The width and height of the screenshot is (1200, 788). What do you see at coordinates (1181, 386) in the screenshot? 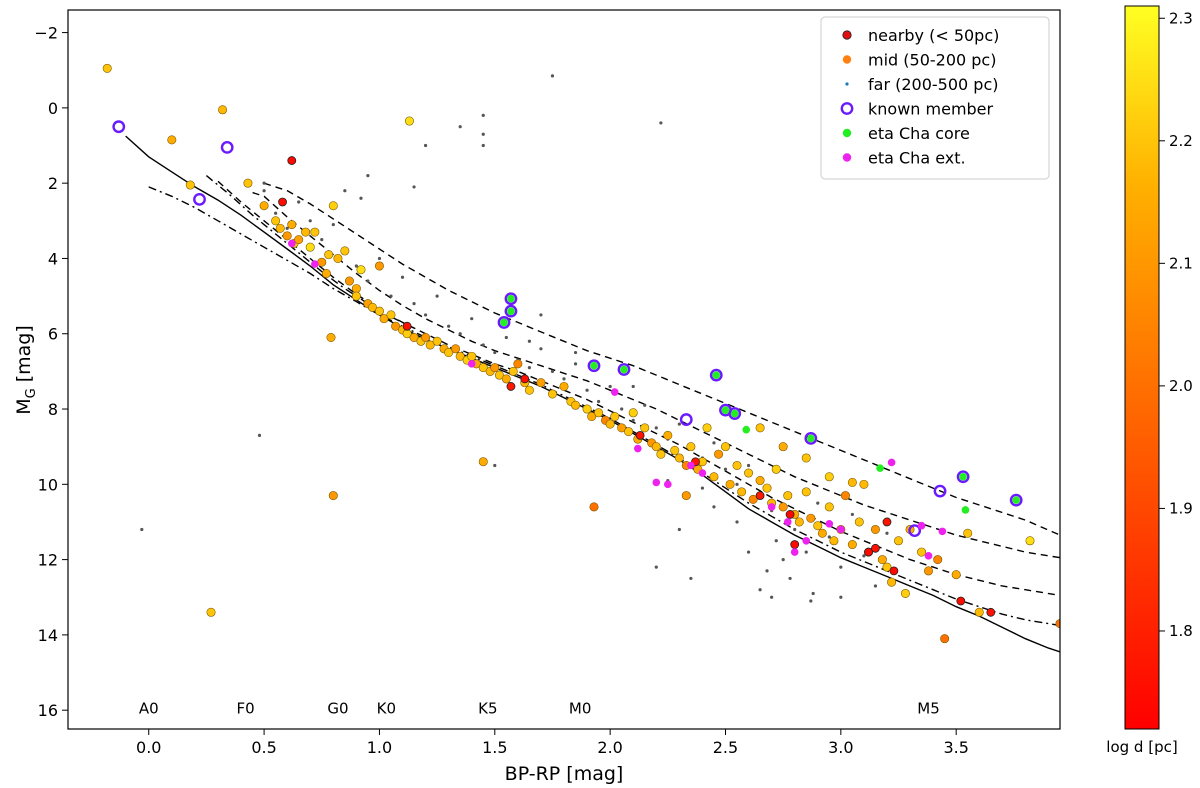
I see `colorbar-tick-label: 2.0` at bounding box center [1181, 386].